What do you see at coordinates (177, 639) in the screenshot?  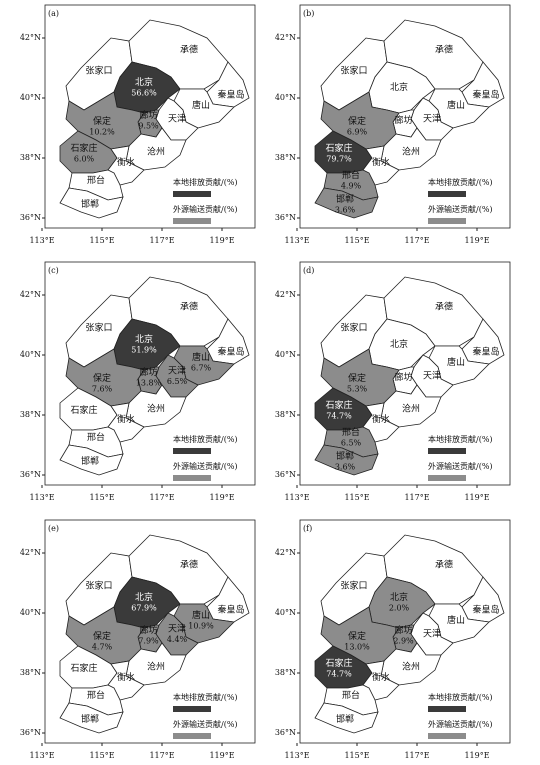 I see `contribution-label: 4.4%` at bounding box center [177, 639].